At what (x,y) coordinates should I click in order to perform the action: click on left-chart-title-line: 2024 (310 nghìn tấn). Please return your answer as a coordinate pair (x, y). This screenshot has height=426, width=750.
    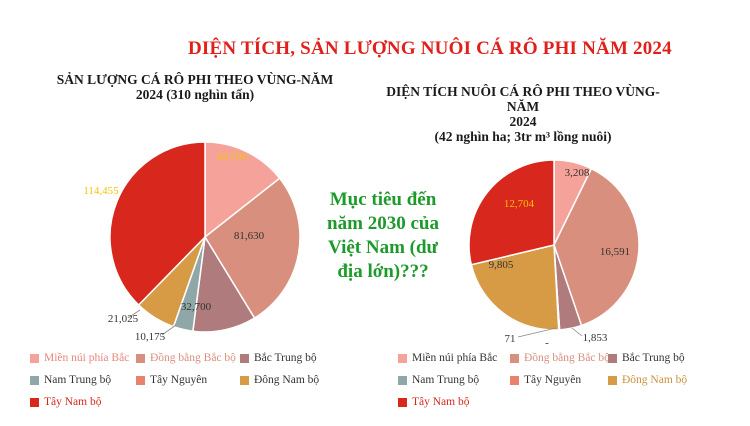
    Looking at the image, I should click on (195, 94).